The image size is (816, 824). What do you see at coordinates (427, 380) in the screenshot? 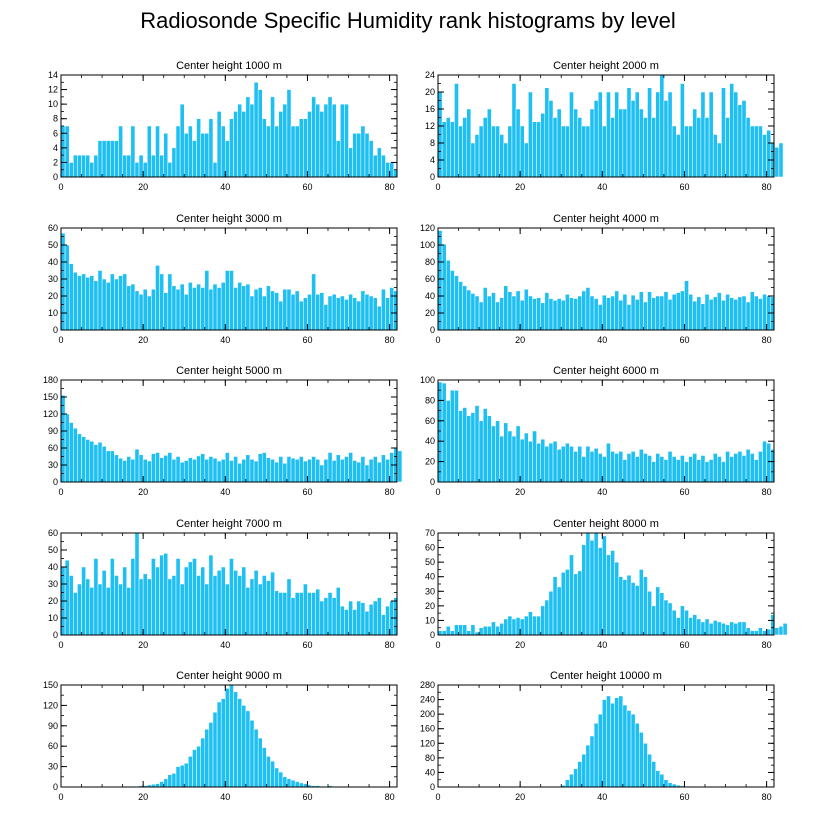
I see `y-tick-label: 100` at bounding box center [427, 380].